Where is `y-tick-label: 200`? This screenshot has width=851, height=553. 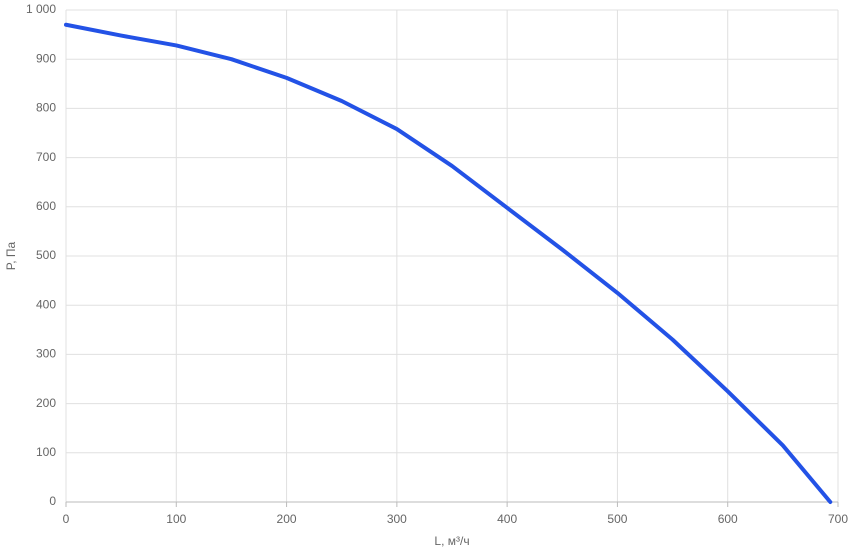 y-tick-label: 200 is located at coordinates (46, 403).